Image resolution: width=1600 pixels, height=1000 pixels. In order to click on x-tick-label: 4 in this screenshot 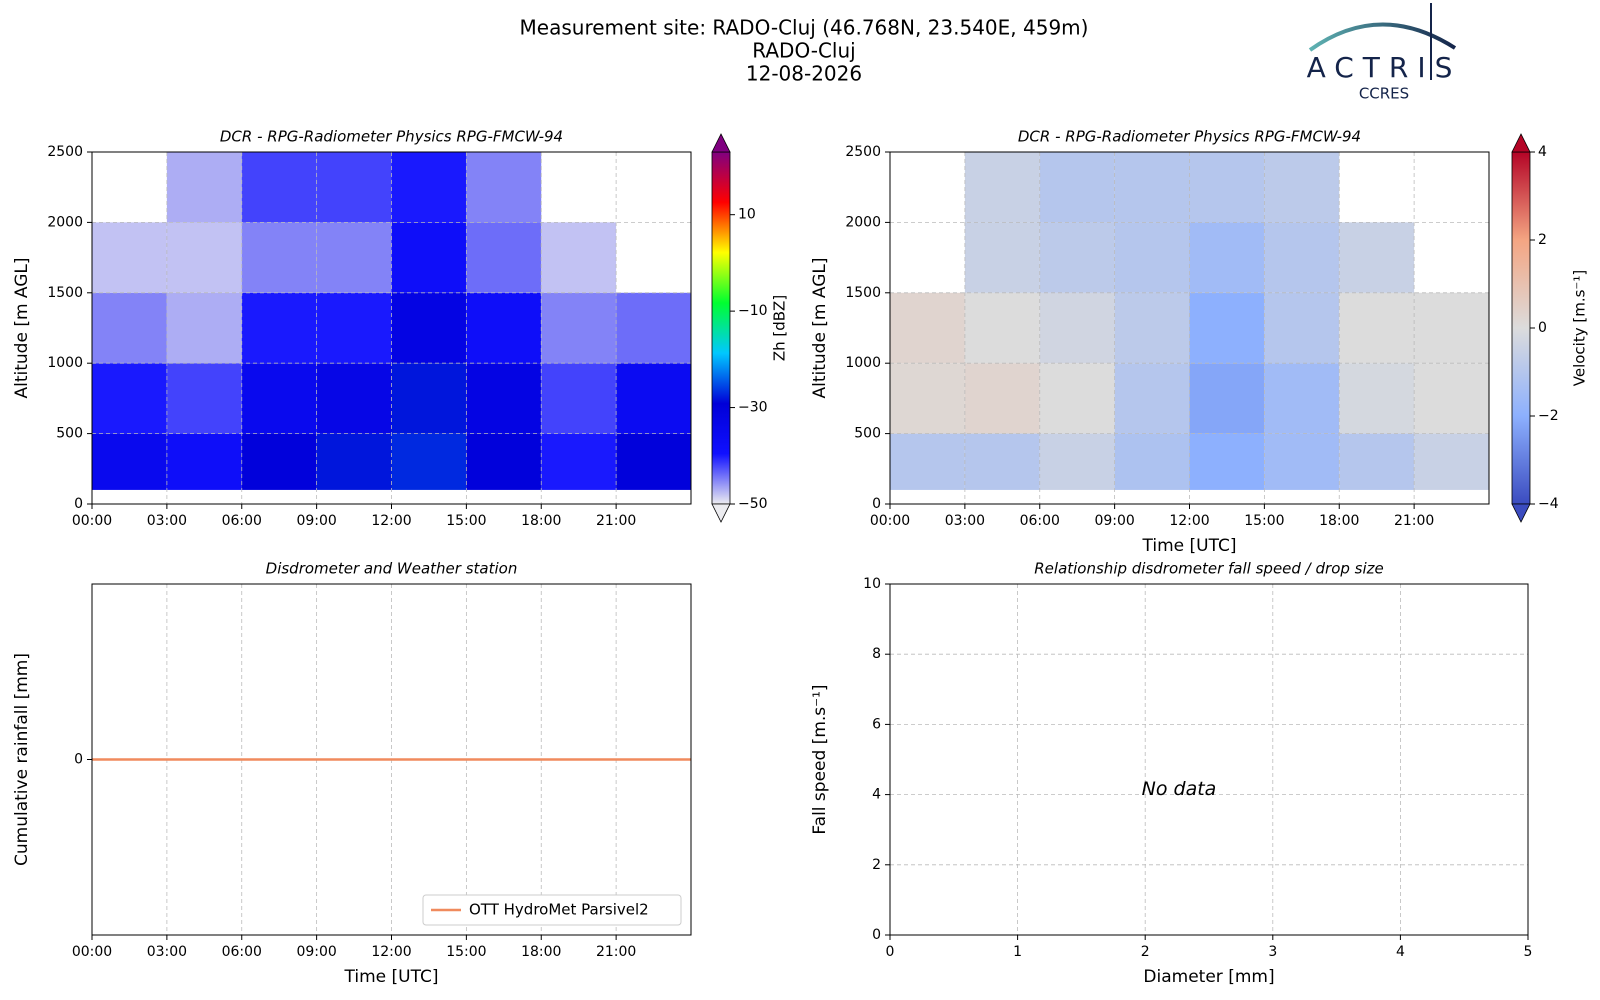, I will do `click(1400, 952)`.